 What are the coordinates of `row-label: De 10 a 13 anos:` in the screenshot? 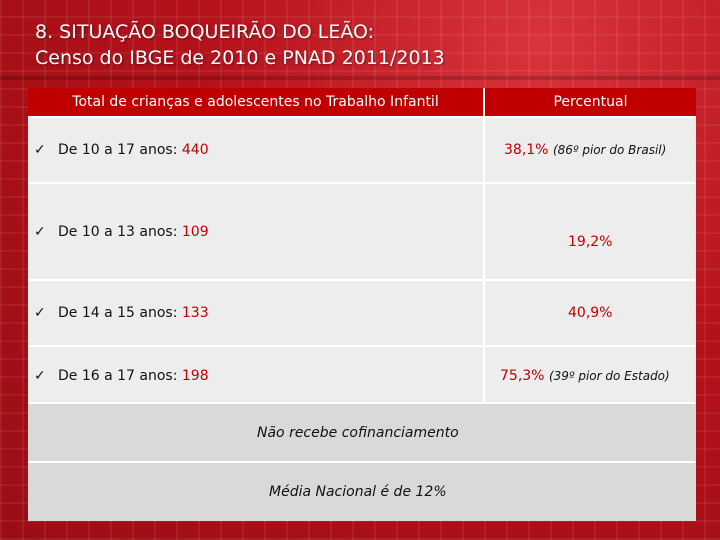 It's located at (120, 232).